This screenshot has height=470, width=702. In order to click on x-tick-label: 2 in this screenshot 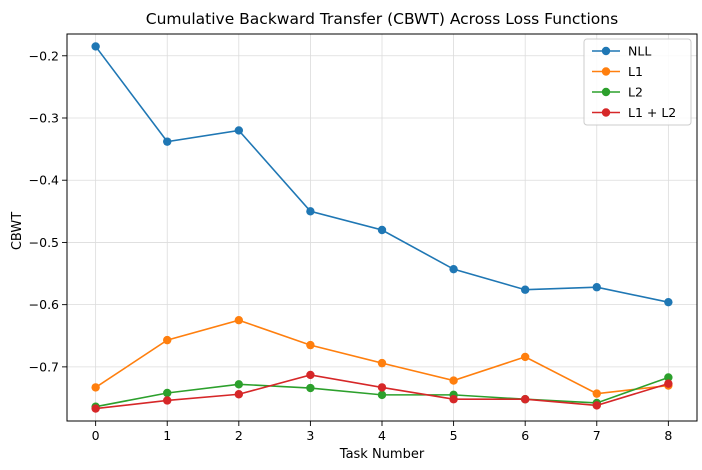, I will do `click(239, 435)`.